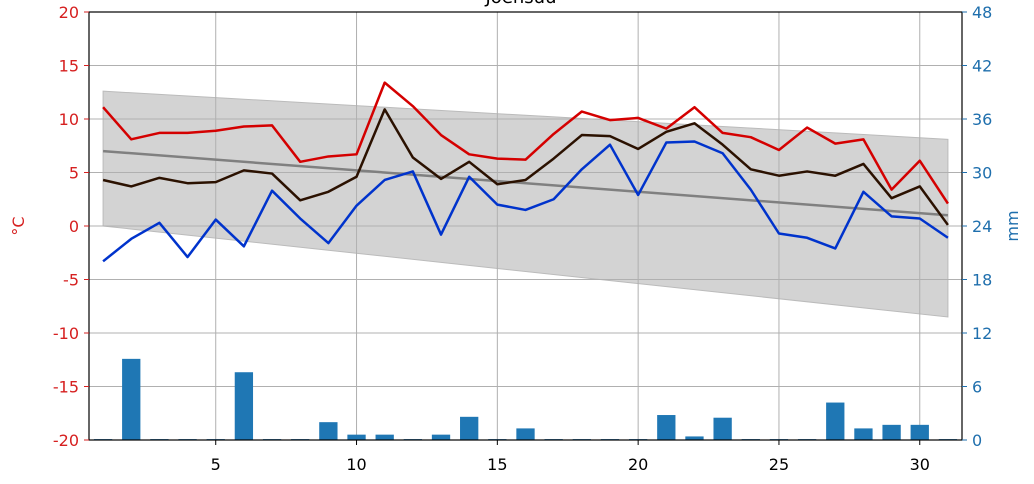  I want to click on y-tick-label: -20, so click(66, 440).